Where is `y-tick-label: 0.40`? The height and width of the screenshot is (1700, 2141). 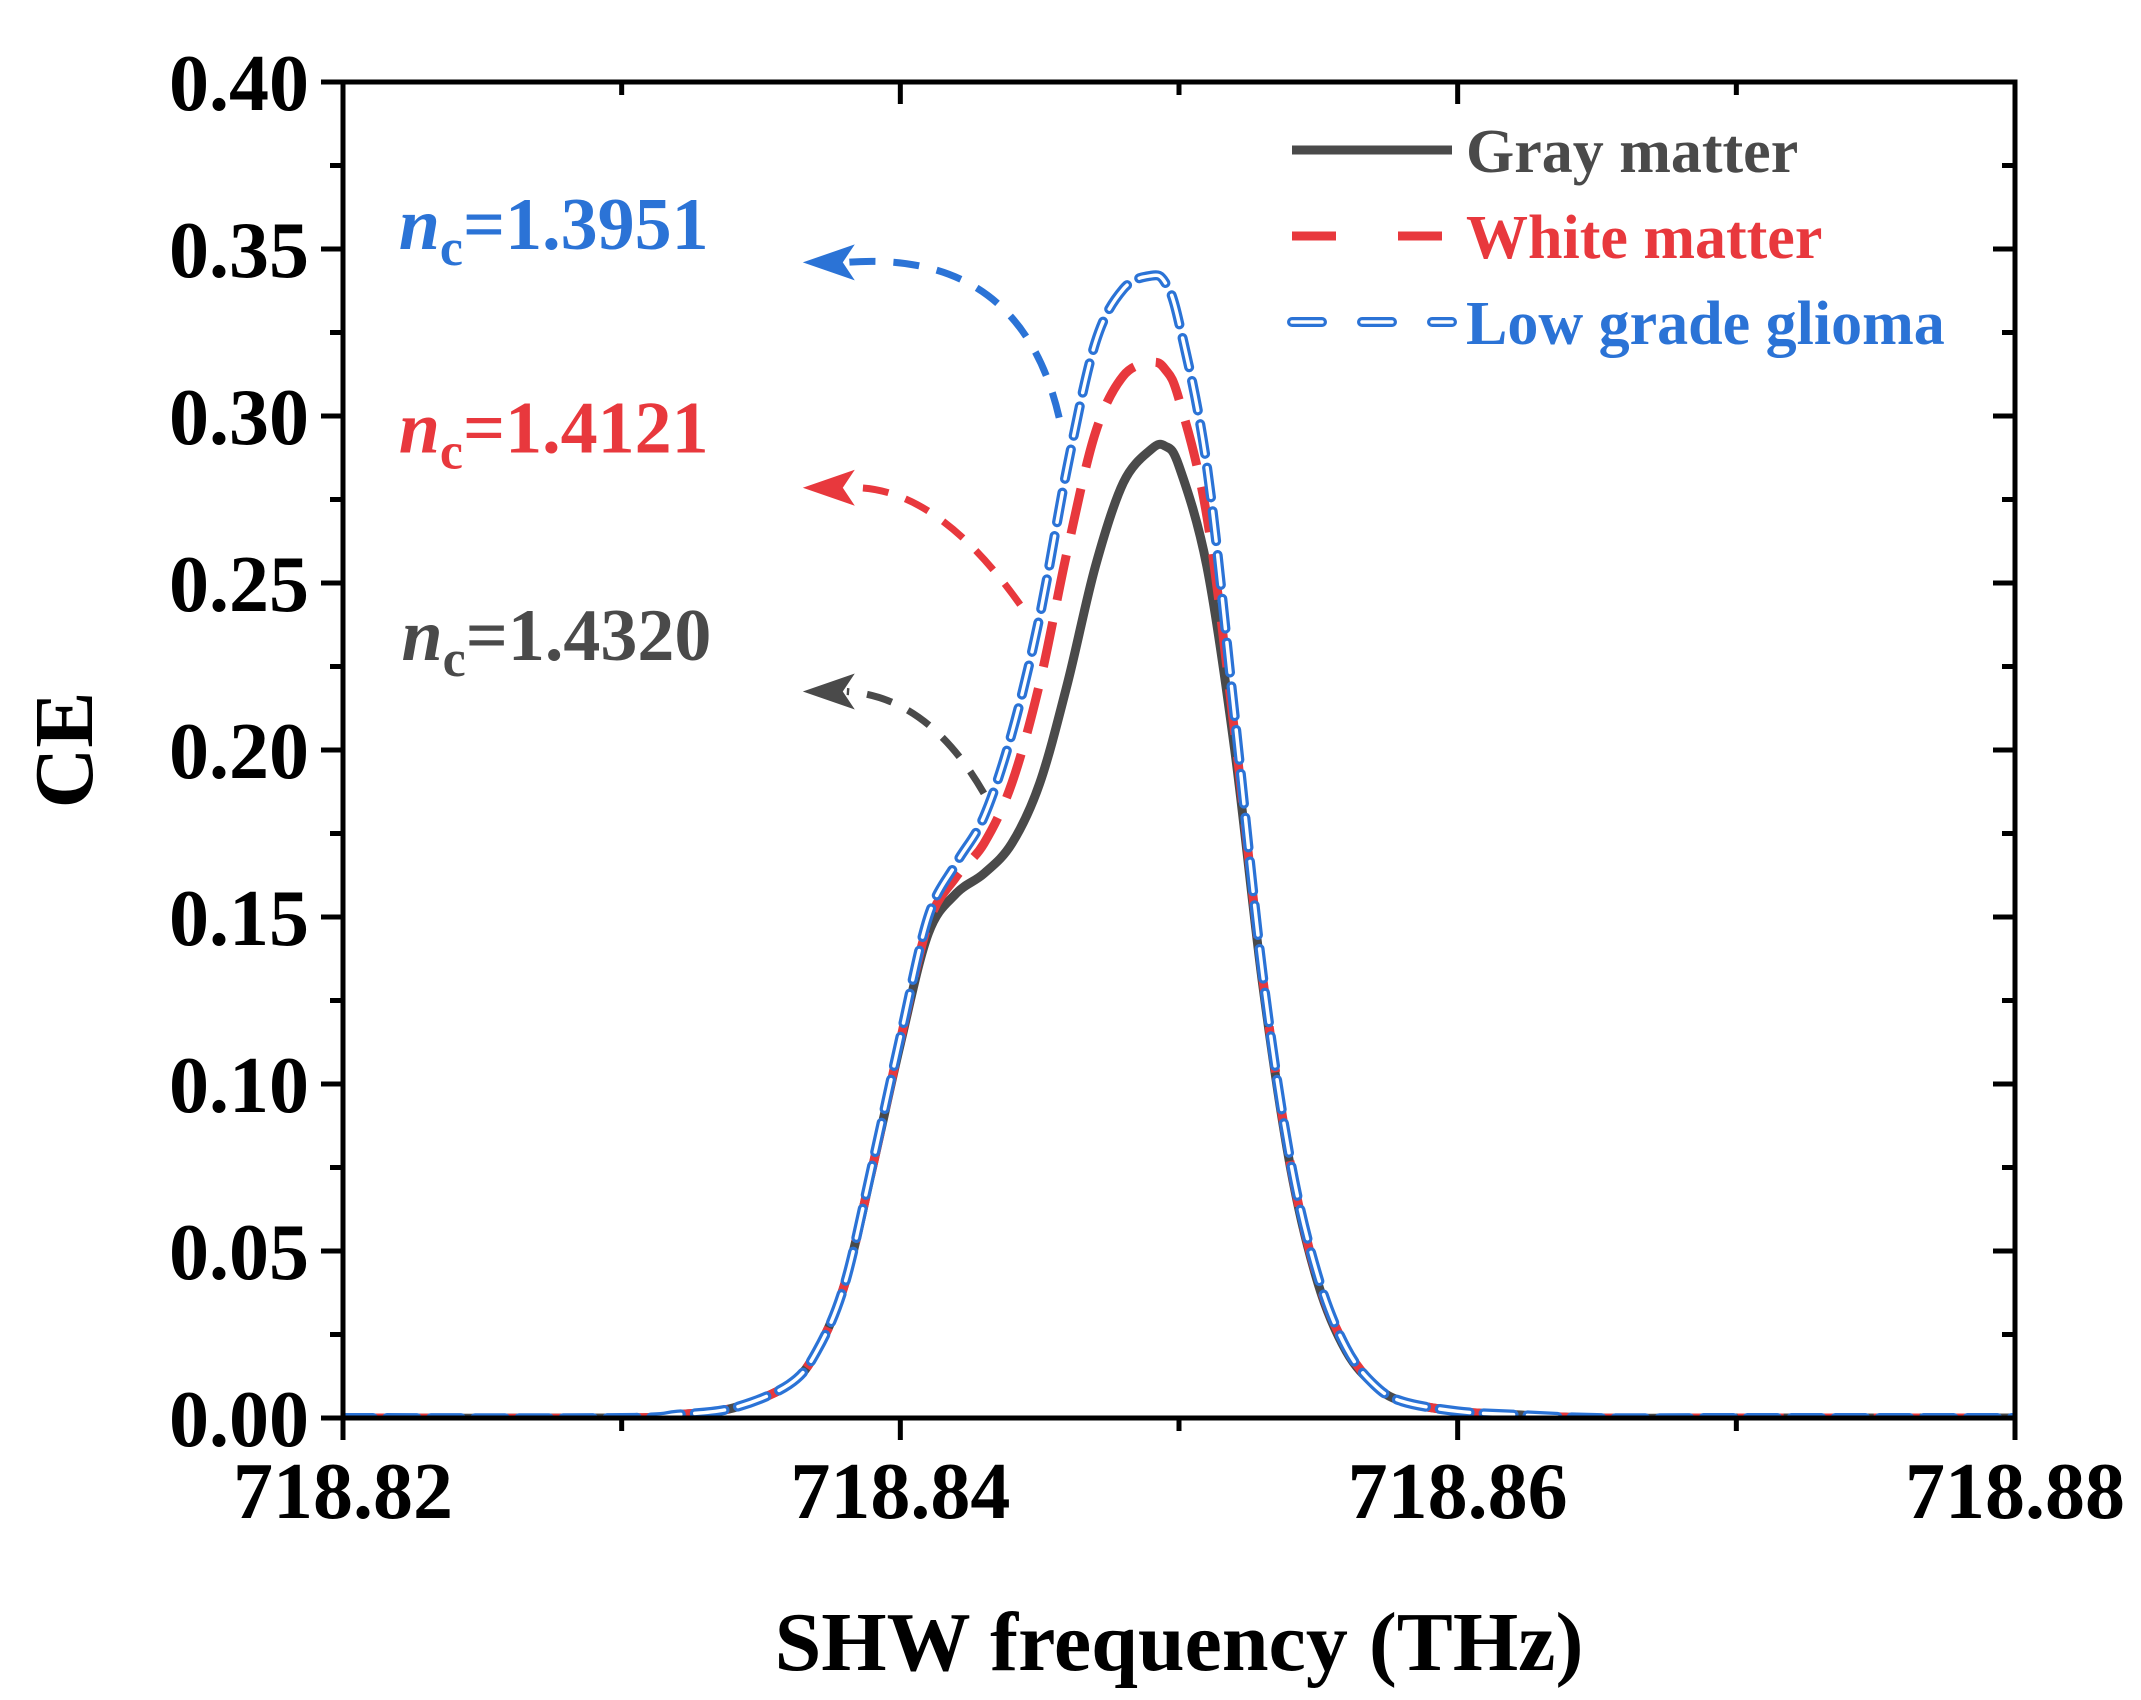
y-tick-label: 0.40 is located at coordinates (239, 84).